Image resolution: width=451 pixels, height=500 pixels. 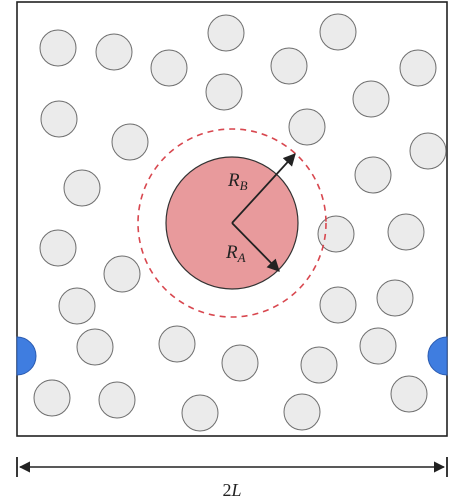 I want to click on radius-b-arrow, so click(x=263, y=188).